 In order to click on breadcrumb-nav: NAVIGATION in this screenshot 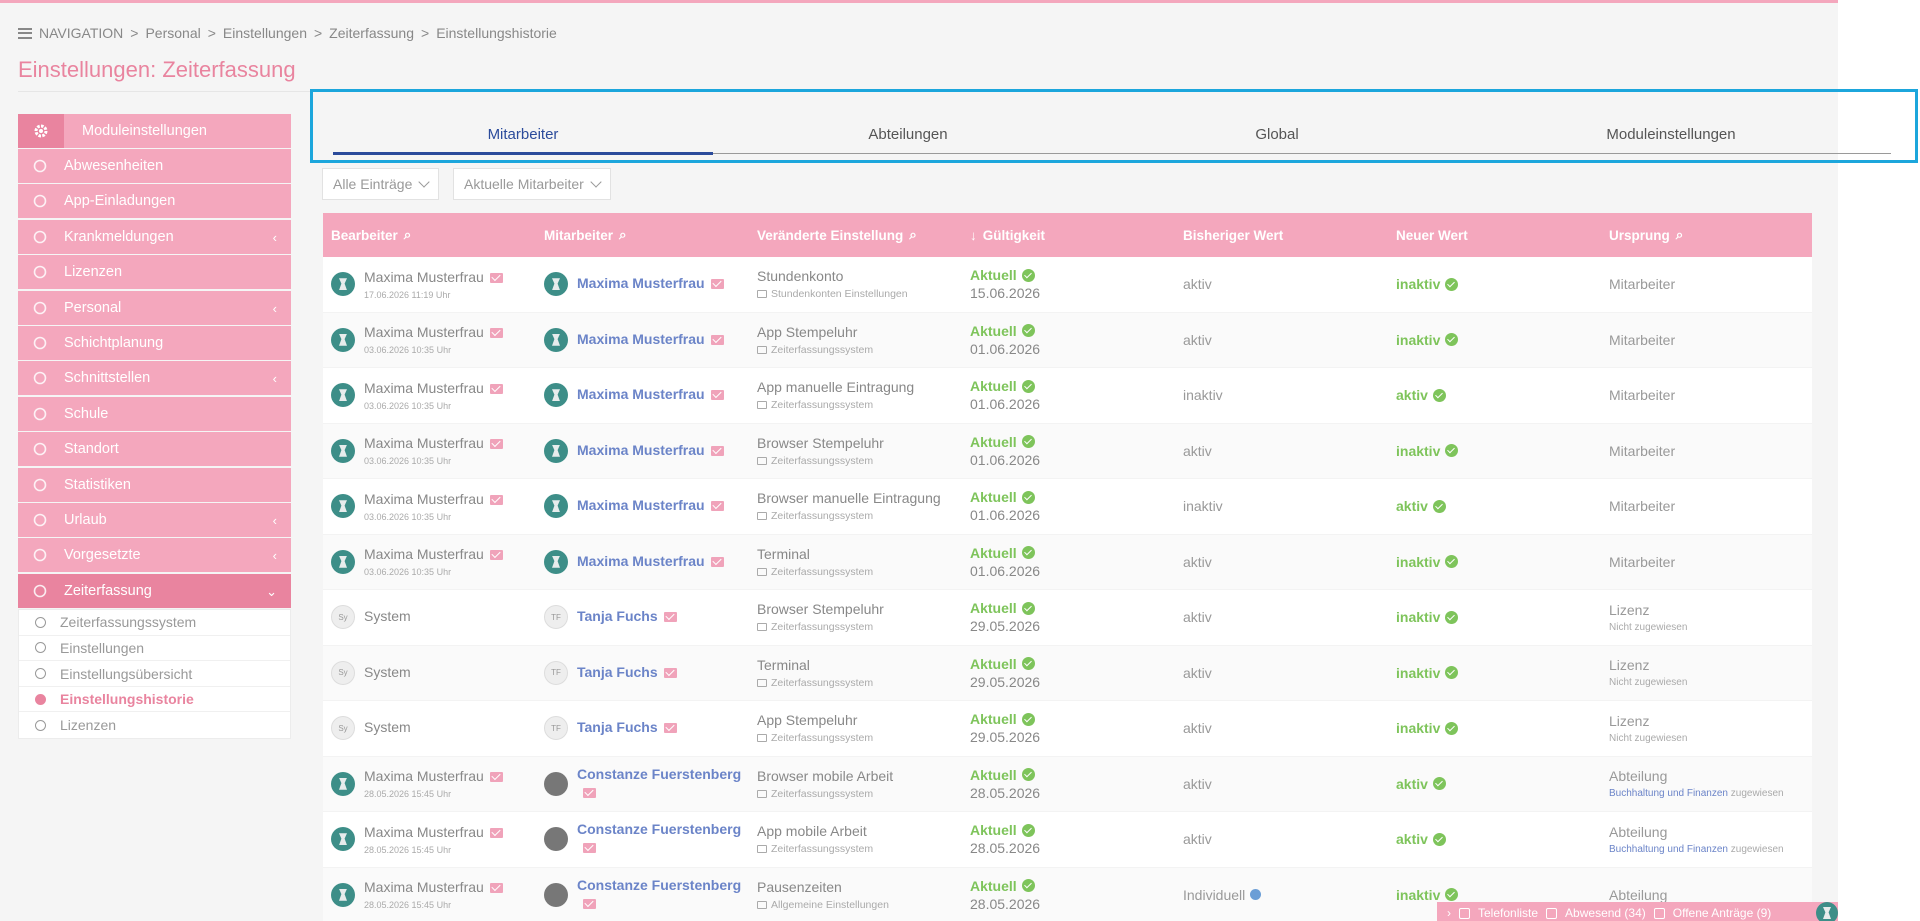, I will do `click(81, 33)`.